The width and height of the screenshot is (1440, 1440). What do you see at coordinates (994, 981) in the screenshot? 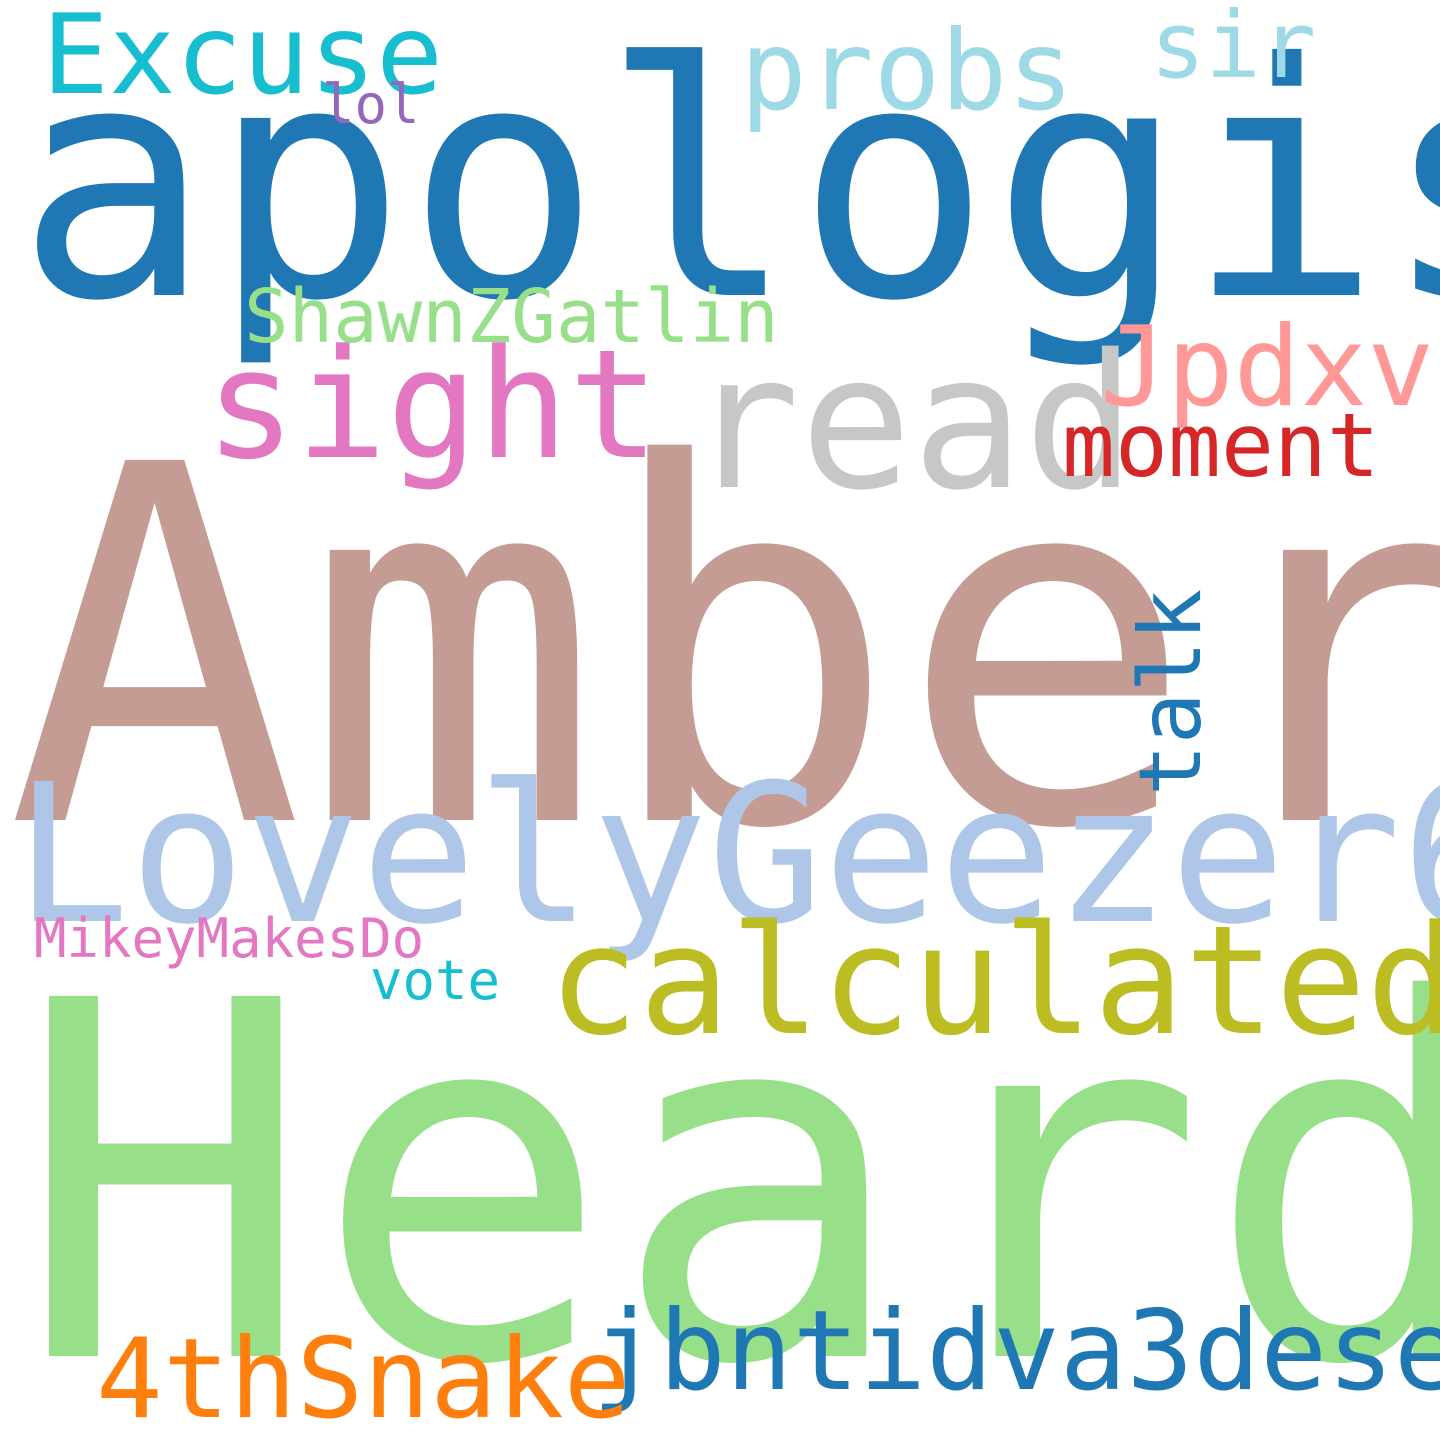
I see `word-calculated: calculated` at bounding box center [994, 981].